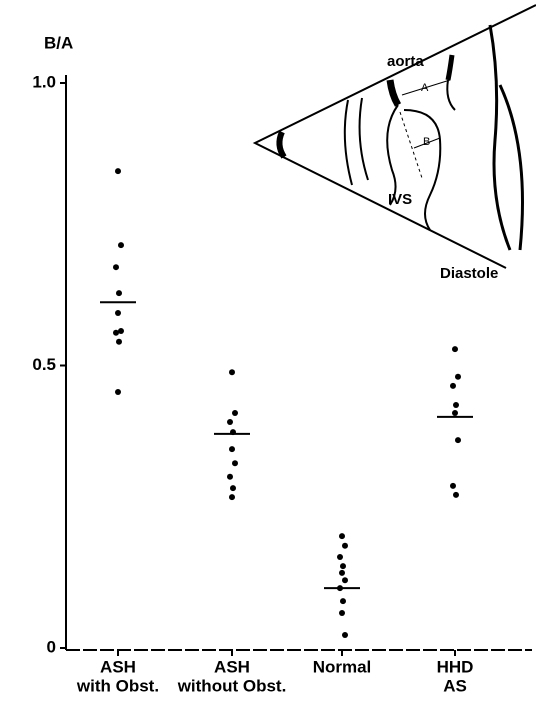 The height and width of the screenshot is (708, 536). I want to click on inset-label: aorta, so click(405, 61).